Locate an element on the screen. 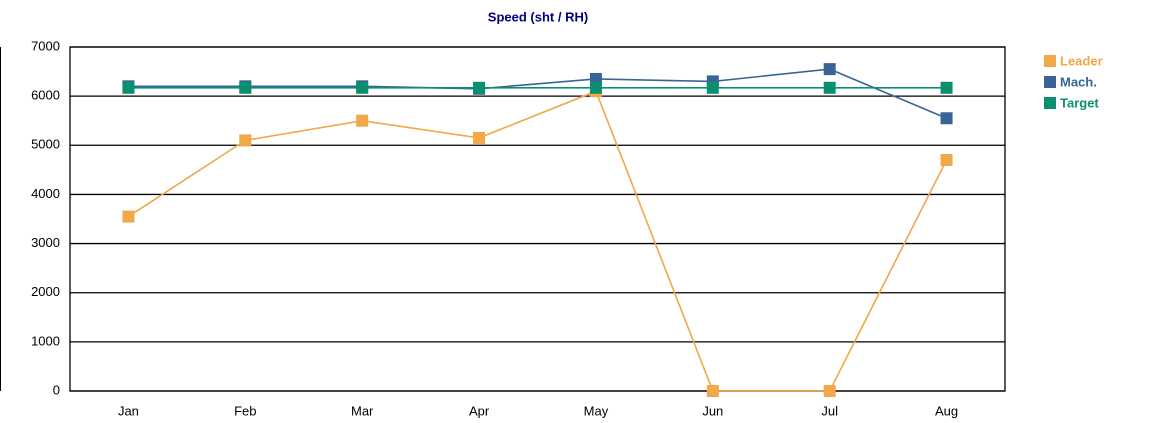 This screenshot has width=1151, height=423. x-tick-label: Jun is located at coordinates (712, 410).